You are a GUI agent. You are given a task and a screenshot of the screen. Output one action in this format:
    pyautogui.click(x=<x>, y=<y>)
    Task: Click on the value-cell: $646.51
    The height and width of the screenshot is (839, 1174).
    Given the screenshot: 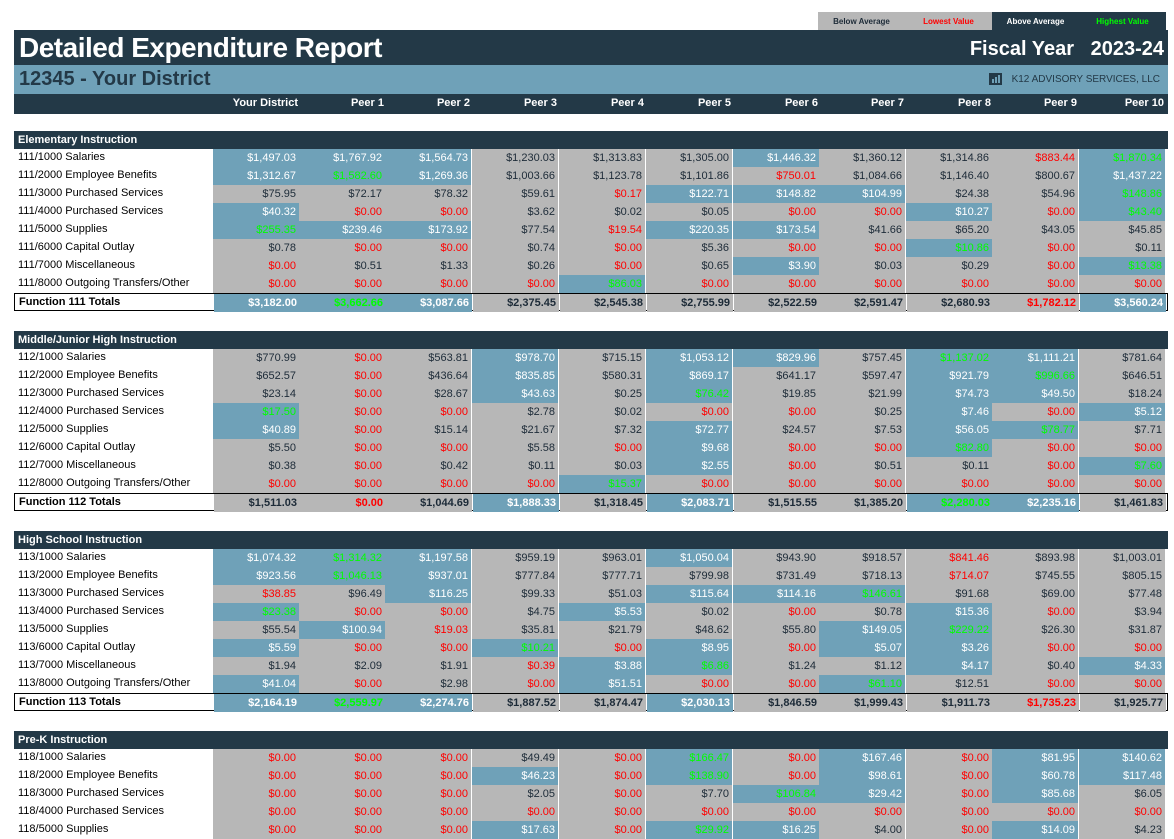 What is the action you would take?
    pyautogui.click(x=1122, y=376)
    